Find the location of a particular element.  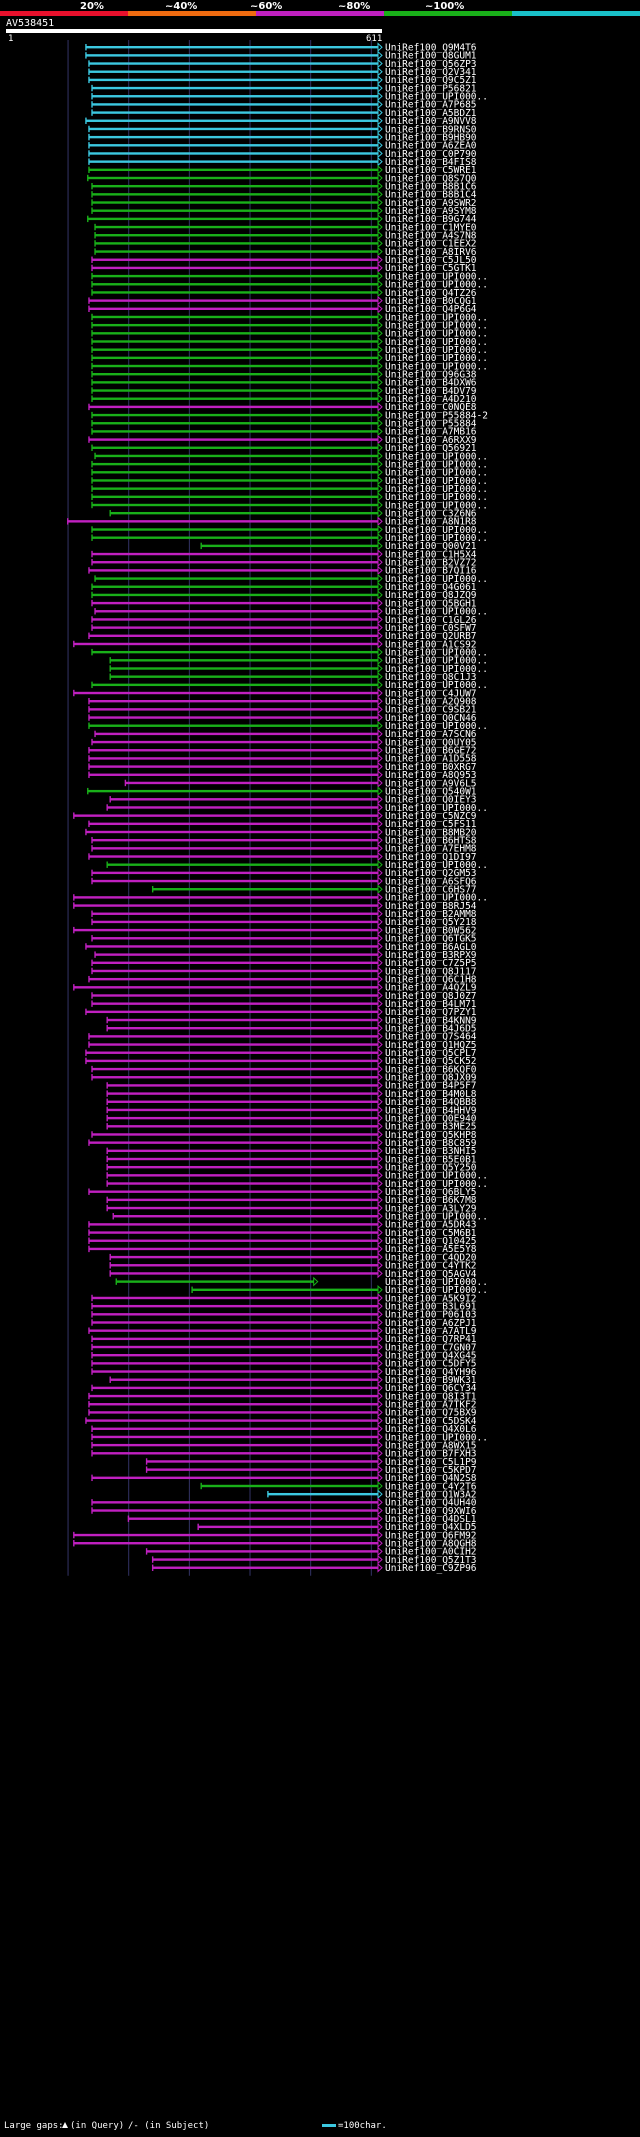

hit-label: UniRef100_A6RXX9 is located at coordinates (431, 440).